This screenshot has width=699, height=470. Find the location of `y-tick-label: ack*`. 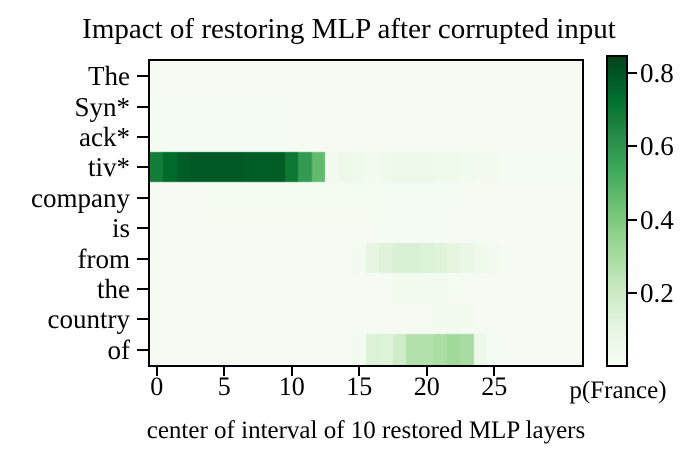

y-tick-label: ack* is located at coordinates (104, 137).